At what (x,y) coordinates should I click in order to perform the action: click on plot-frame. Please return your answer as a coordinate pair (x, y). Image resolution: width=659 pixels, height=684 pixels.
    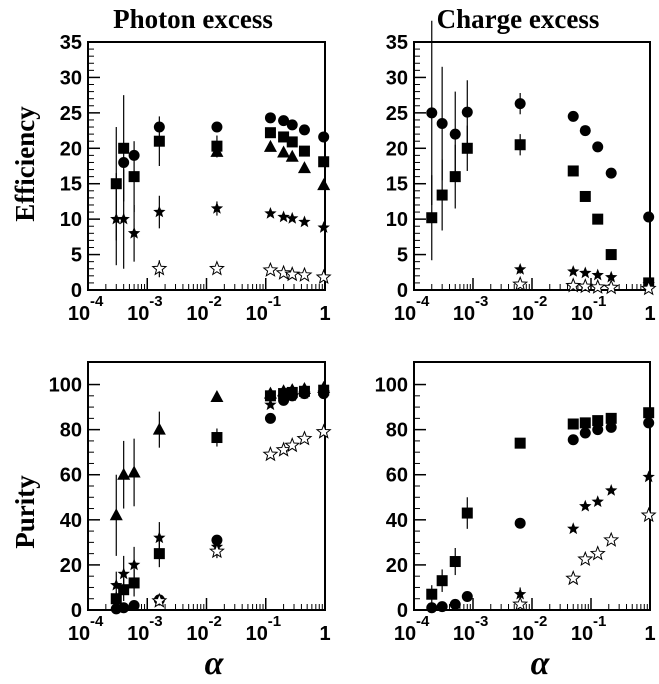
    Looking at the image, I should click on (532, 486).